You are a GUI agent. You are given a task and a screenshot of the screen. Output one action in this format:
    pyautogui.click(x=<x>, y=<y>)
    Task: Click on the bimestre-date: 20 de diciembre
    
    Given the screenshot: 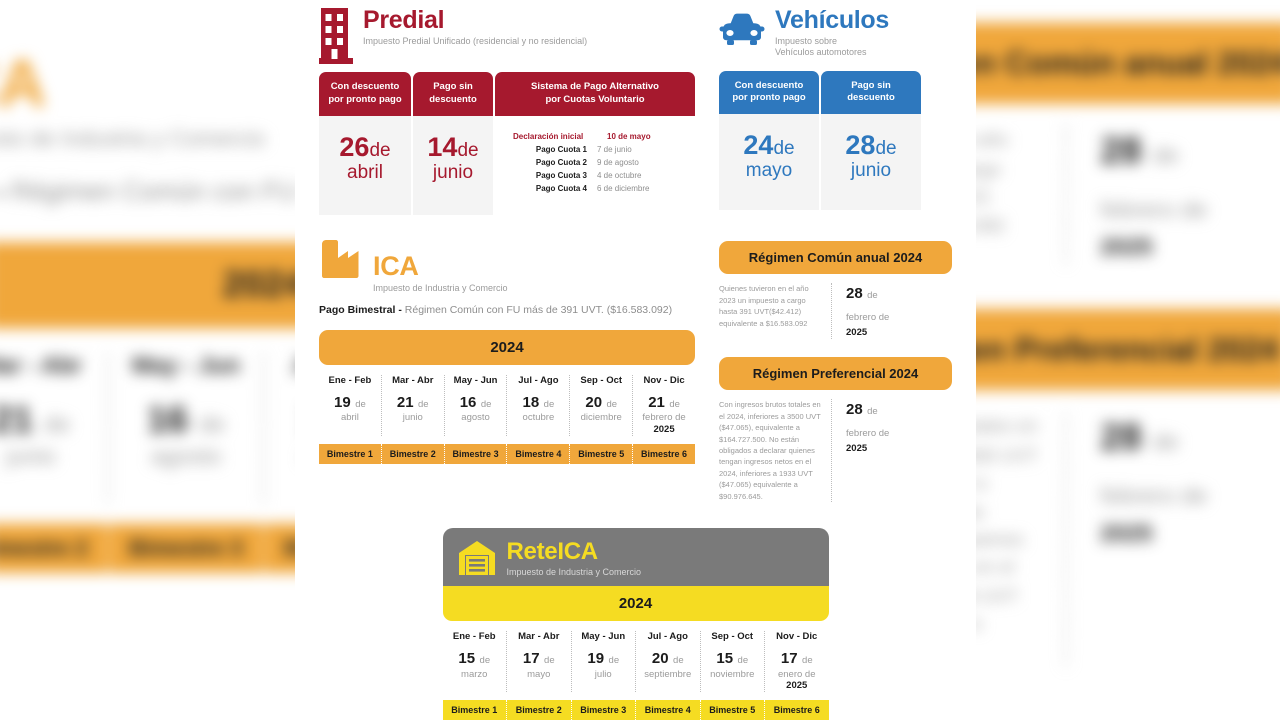 What is the action you would take?
    pyautogui.click(x=601, y=408)
    